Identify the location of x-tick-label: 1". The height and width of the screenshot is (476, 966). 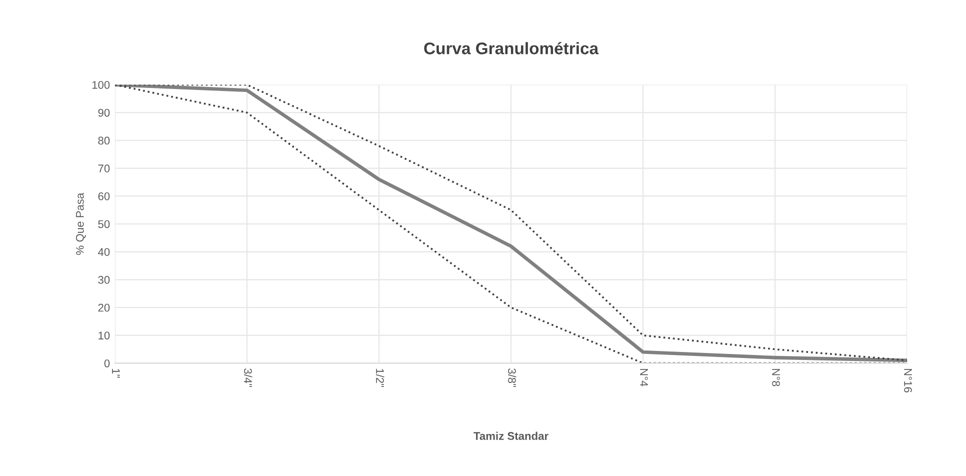
(116, 373).